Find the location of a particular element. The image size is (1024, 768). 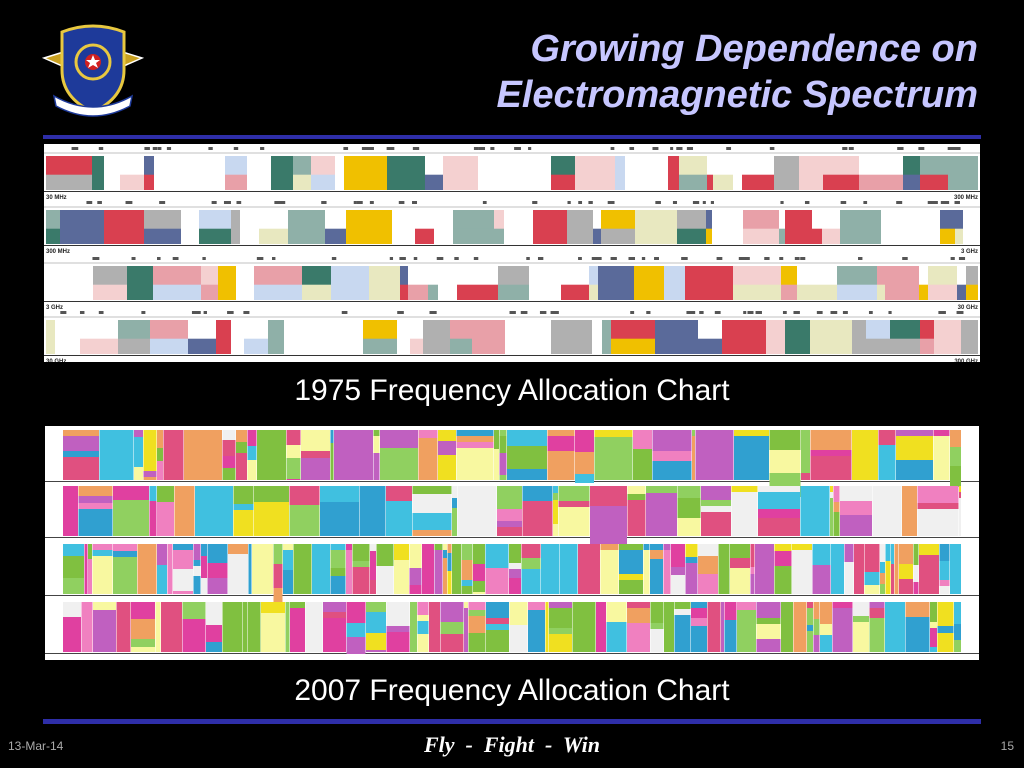

band-1-tick is located at coordinates (691, 148).